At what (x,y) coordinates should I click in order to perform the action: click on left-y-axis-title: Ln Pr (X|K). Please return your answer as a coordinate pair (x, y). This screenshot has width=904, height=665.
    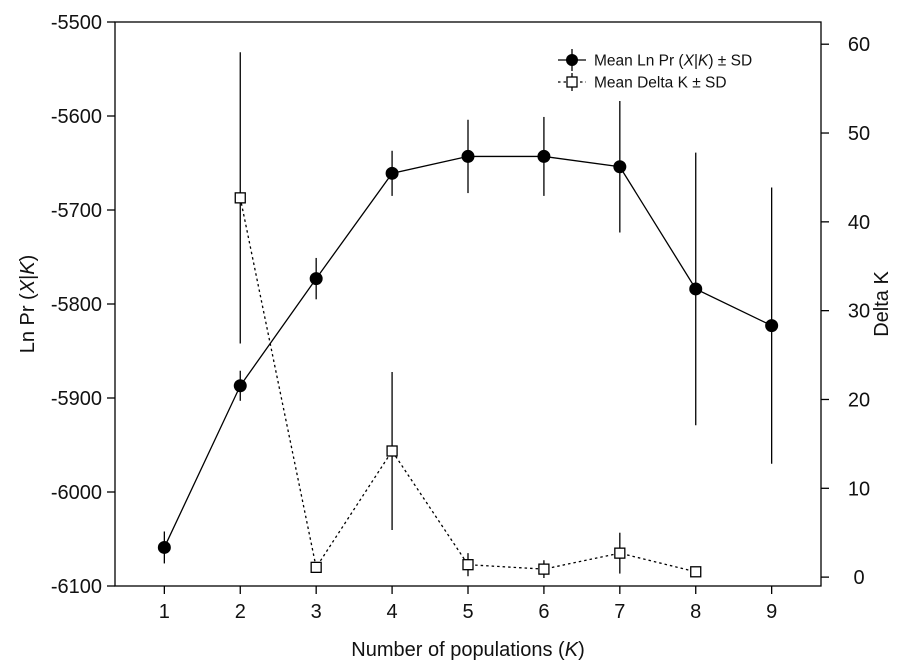
    Looking at the image, I should click on (28, 304).